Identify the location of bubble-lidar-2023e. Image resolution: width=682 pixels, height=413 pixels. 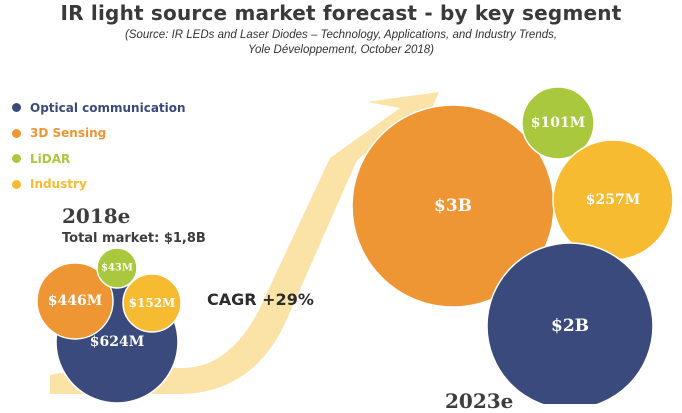
(558, 123).